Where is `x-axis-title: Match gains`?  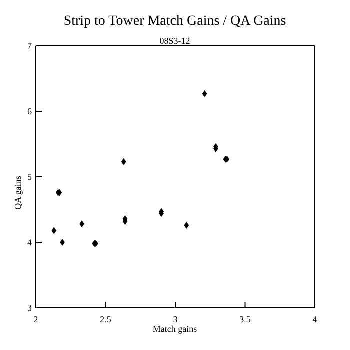 x-axis-title: Match gains is located at coordinates (175, 329).